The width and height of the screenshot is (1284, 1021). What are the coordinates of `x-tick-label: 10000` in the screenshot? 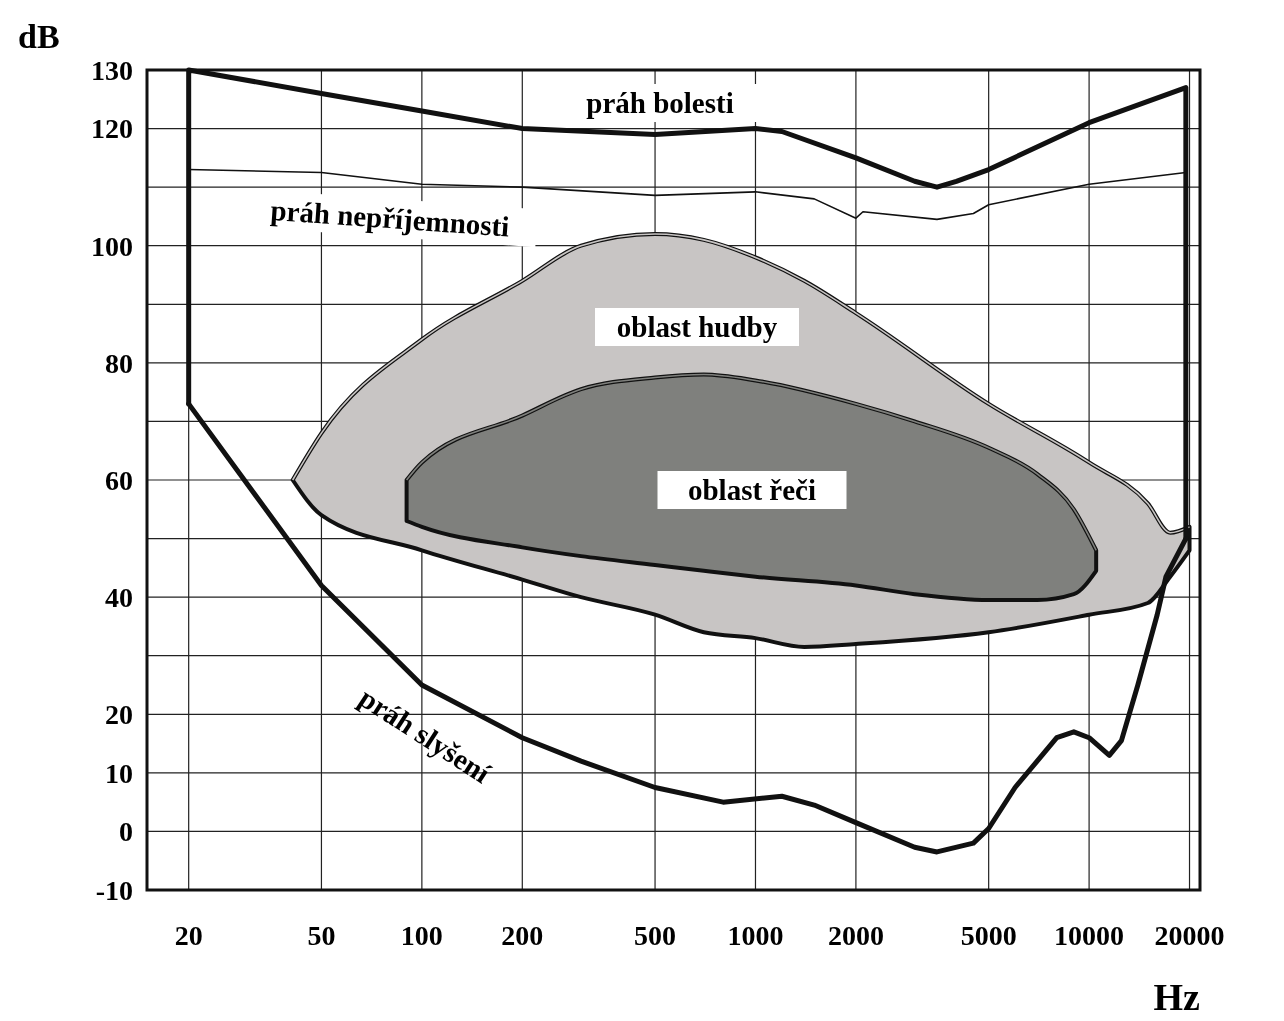 It's located at (1089, 935).